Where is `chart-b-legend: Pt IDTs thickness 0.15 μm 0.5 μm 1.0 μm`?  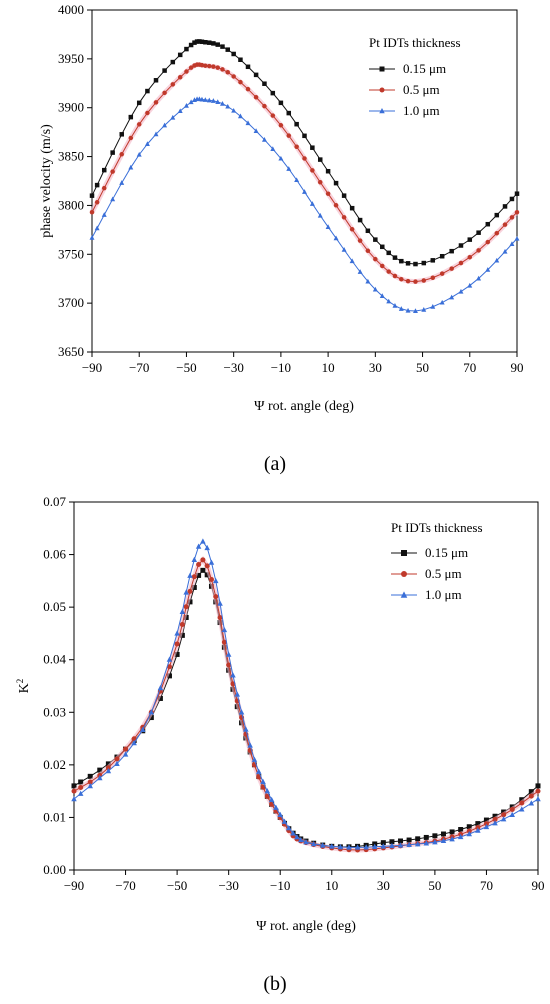 chart-b-legend: Pt IDTs thickness 0.15 μm 0.5 μm 1.0 μm is located at coordinates (437, 561).